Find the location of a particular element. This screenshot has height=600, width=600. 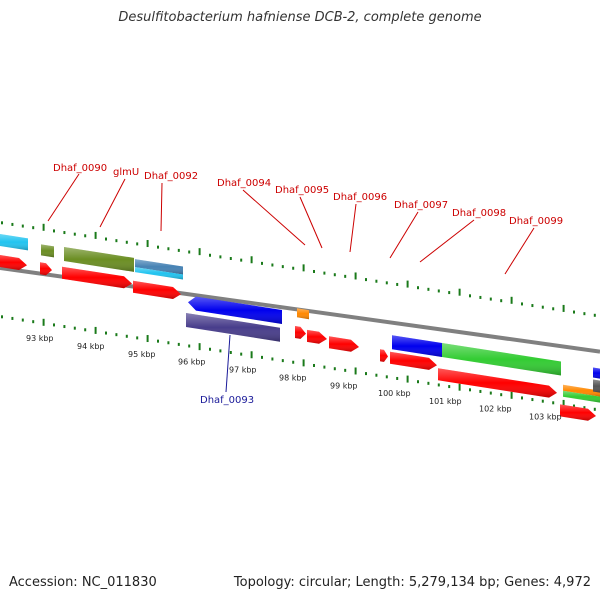

gene-label: Dhaf_0094 is located at coordinates (244, 183).